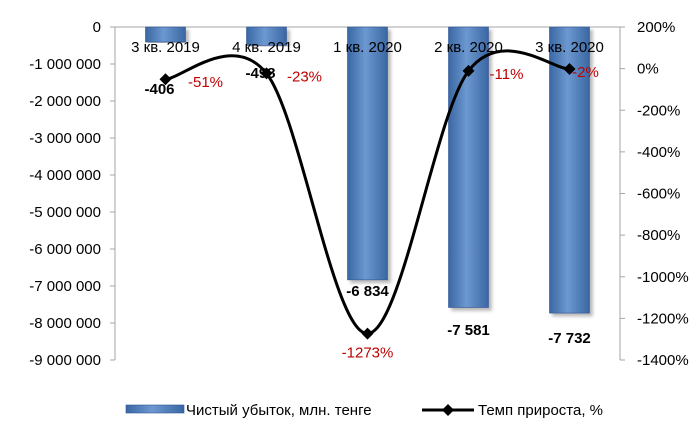  What do you see at coordinates (468, 47) in the screenshot?
I see `category-label: 2 кв. 2020` at bounding box center [468, 47].